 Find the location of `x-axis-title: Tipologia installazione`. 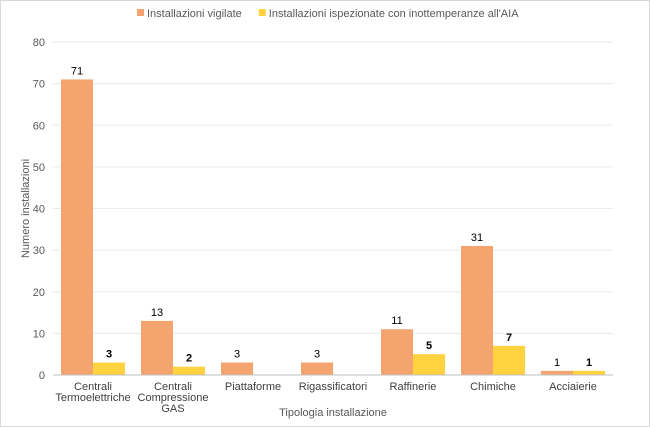

x-axis-title: Tipologia installazione is located at coordinates (333, 413).